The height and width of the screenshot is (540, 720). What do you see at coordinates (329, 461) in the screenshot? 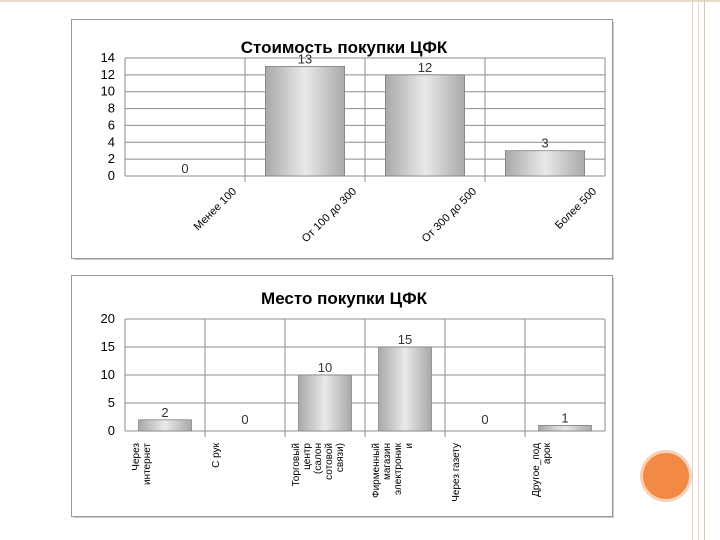
I see `x-category-label: сотовой` at bounding box center [329, 461].